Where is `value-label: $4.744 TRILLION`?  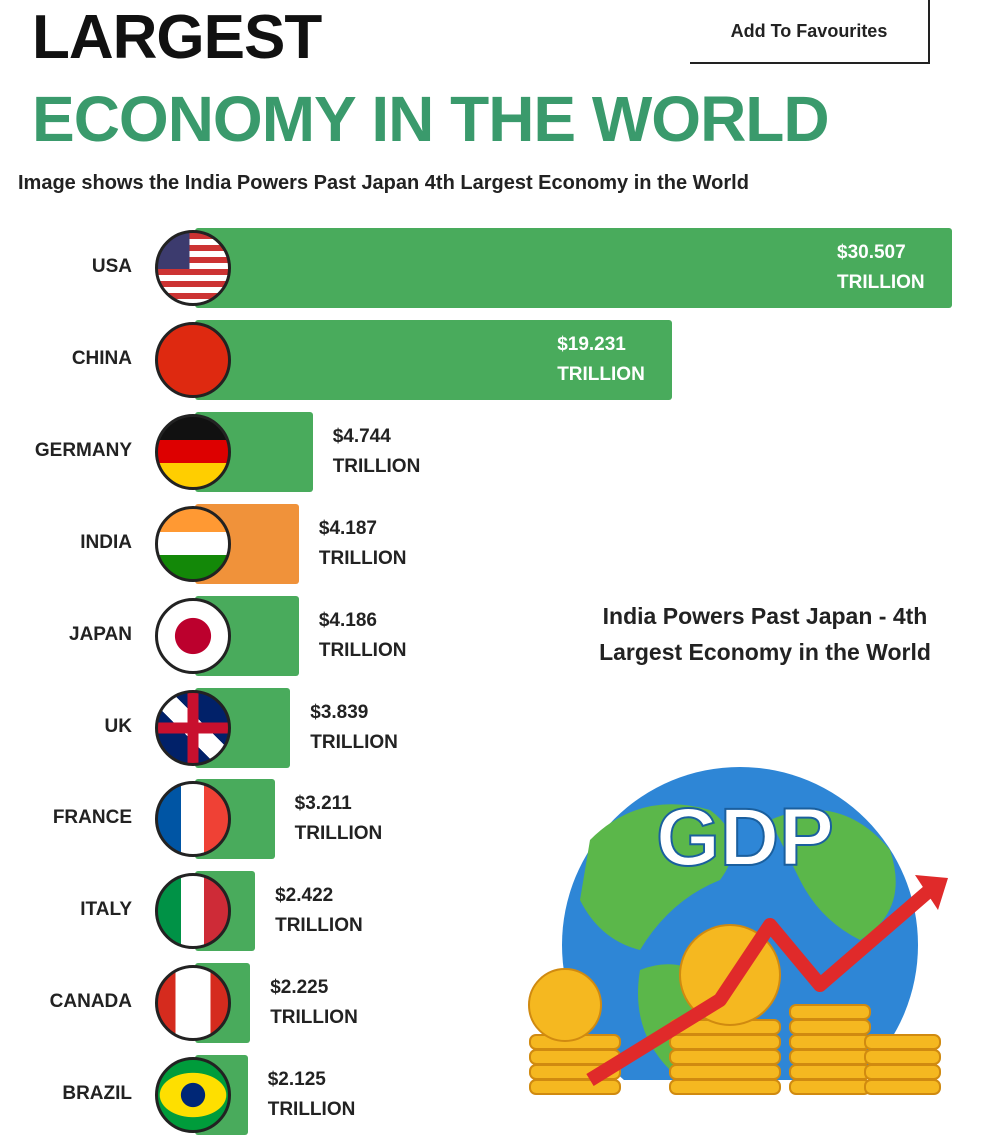
value-label: $4.744 TRILLION is located at coordinates (376, 451).